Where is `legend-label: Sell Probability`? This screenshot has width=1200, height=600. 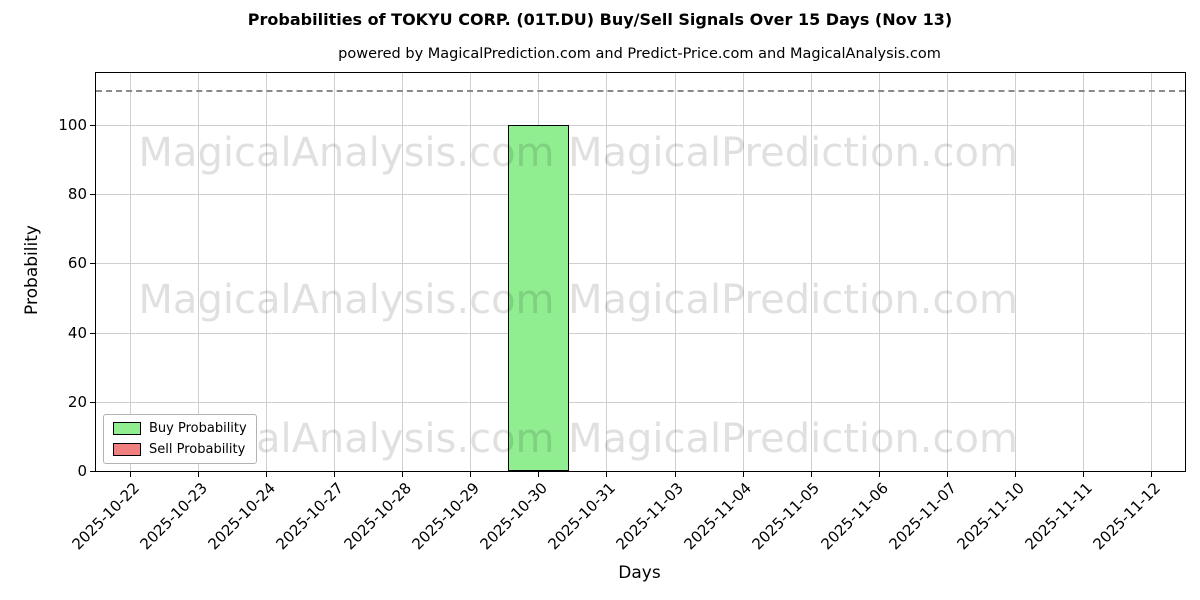 legend-label: Sell Probability is located at coordinates (197, 449).